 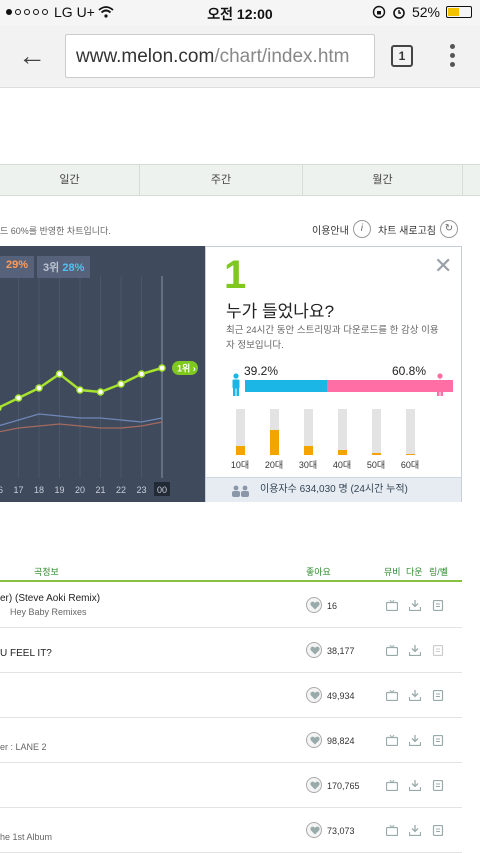 I want to click on like-count: 38,177, so click(x=341, y=651).